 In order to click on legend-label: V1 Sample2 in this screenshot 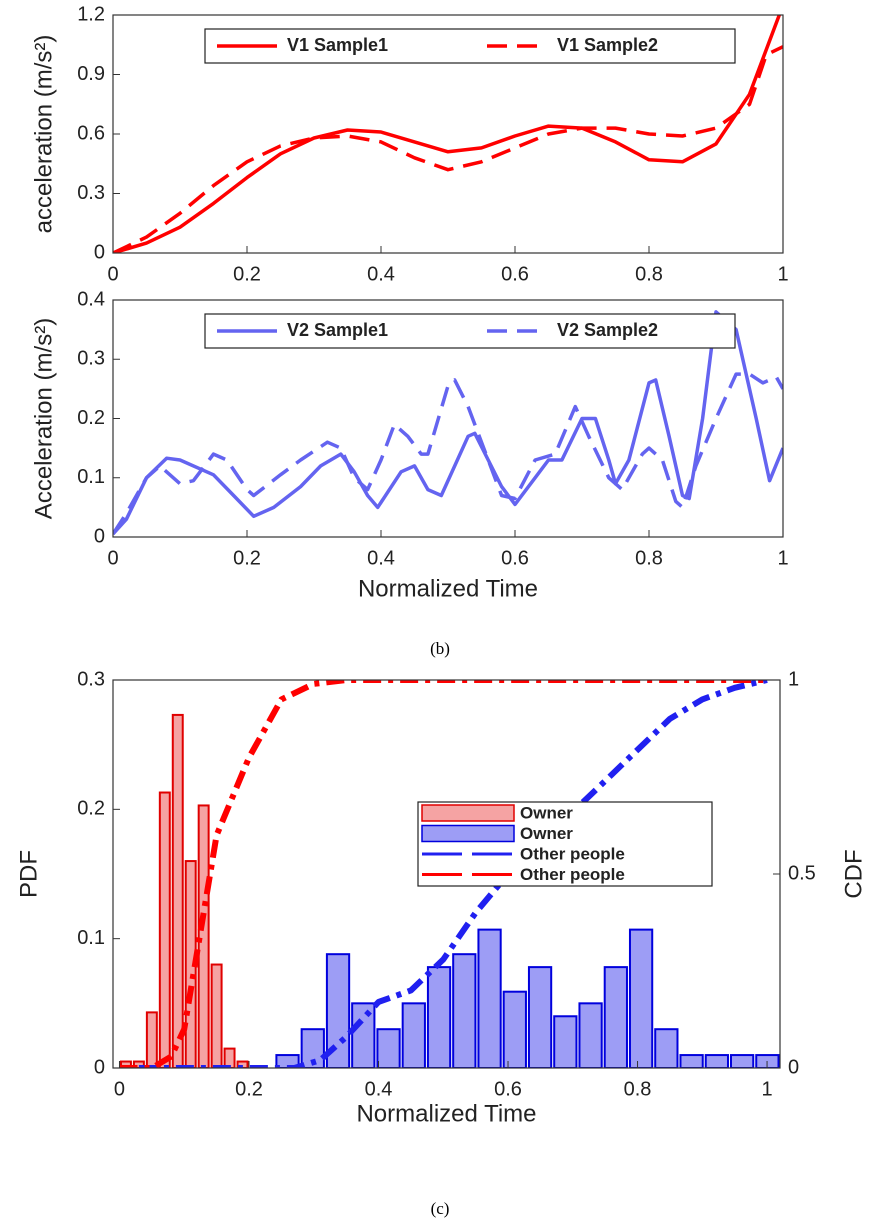, I will do `click(607, 45)`.